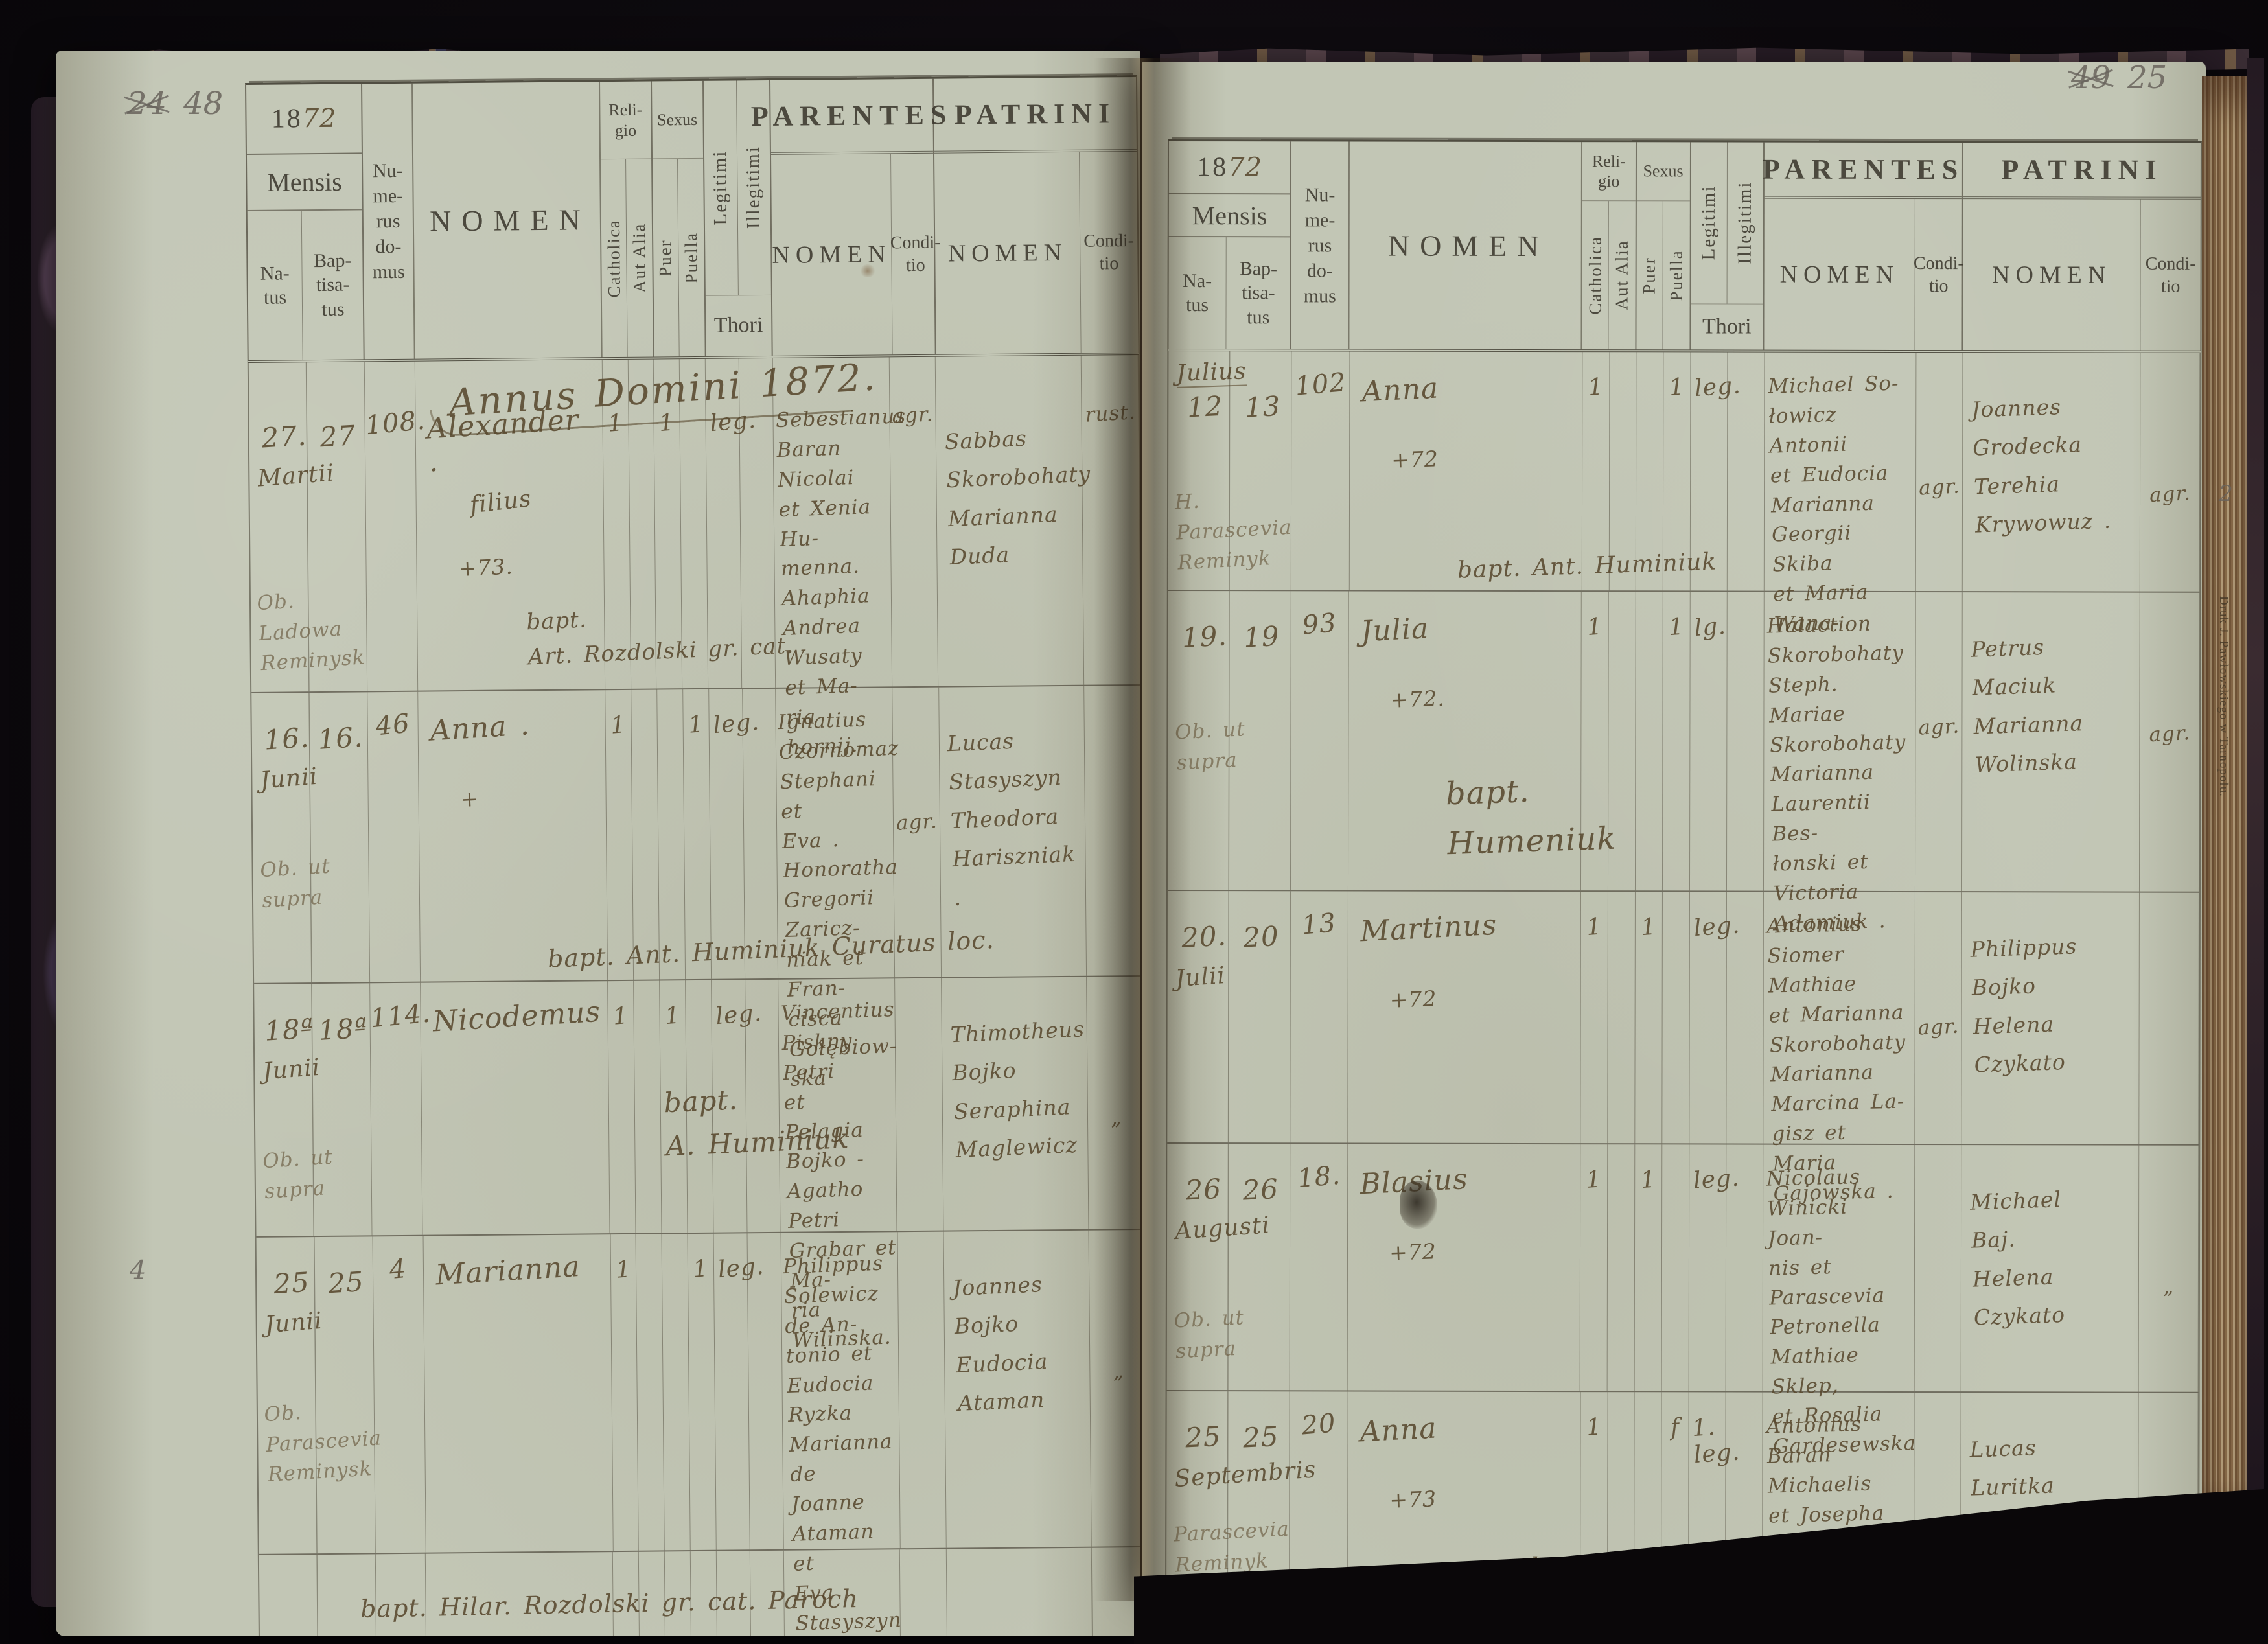 The height and width of the screenshot is (1644, 2268). Describe the element at coordinates (147, 104) in the screenshot. I see `left-page-number-crossed: 24` at that location.